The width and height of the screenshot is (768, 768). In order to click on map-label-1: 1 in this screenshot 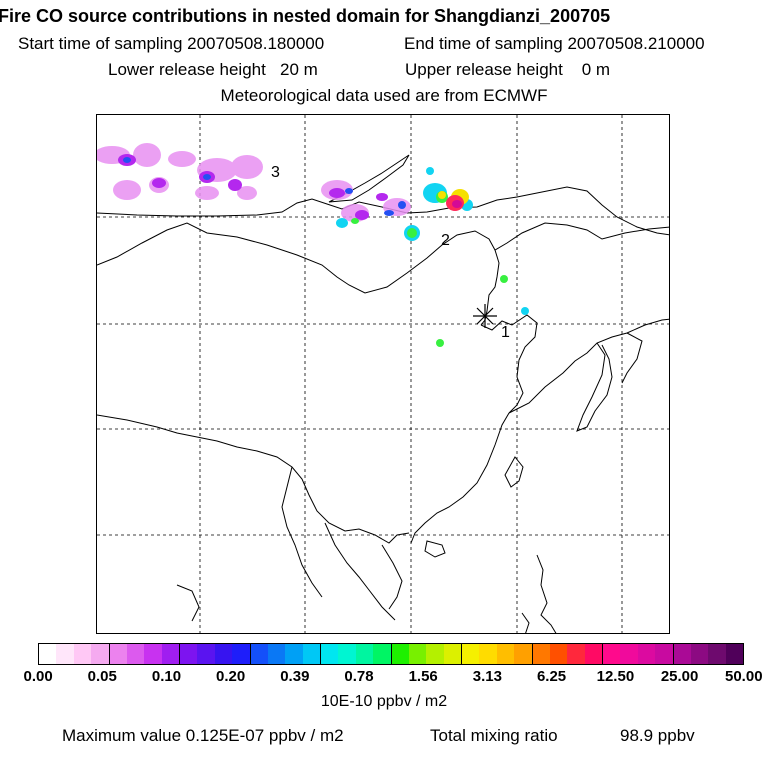, I will do `click(505, 332)`.